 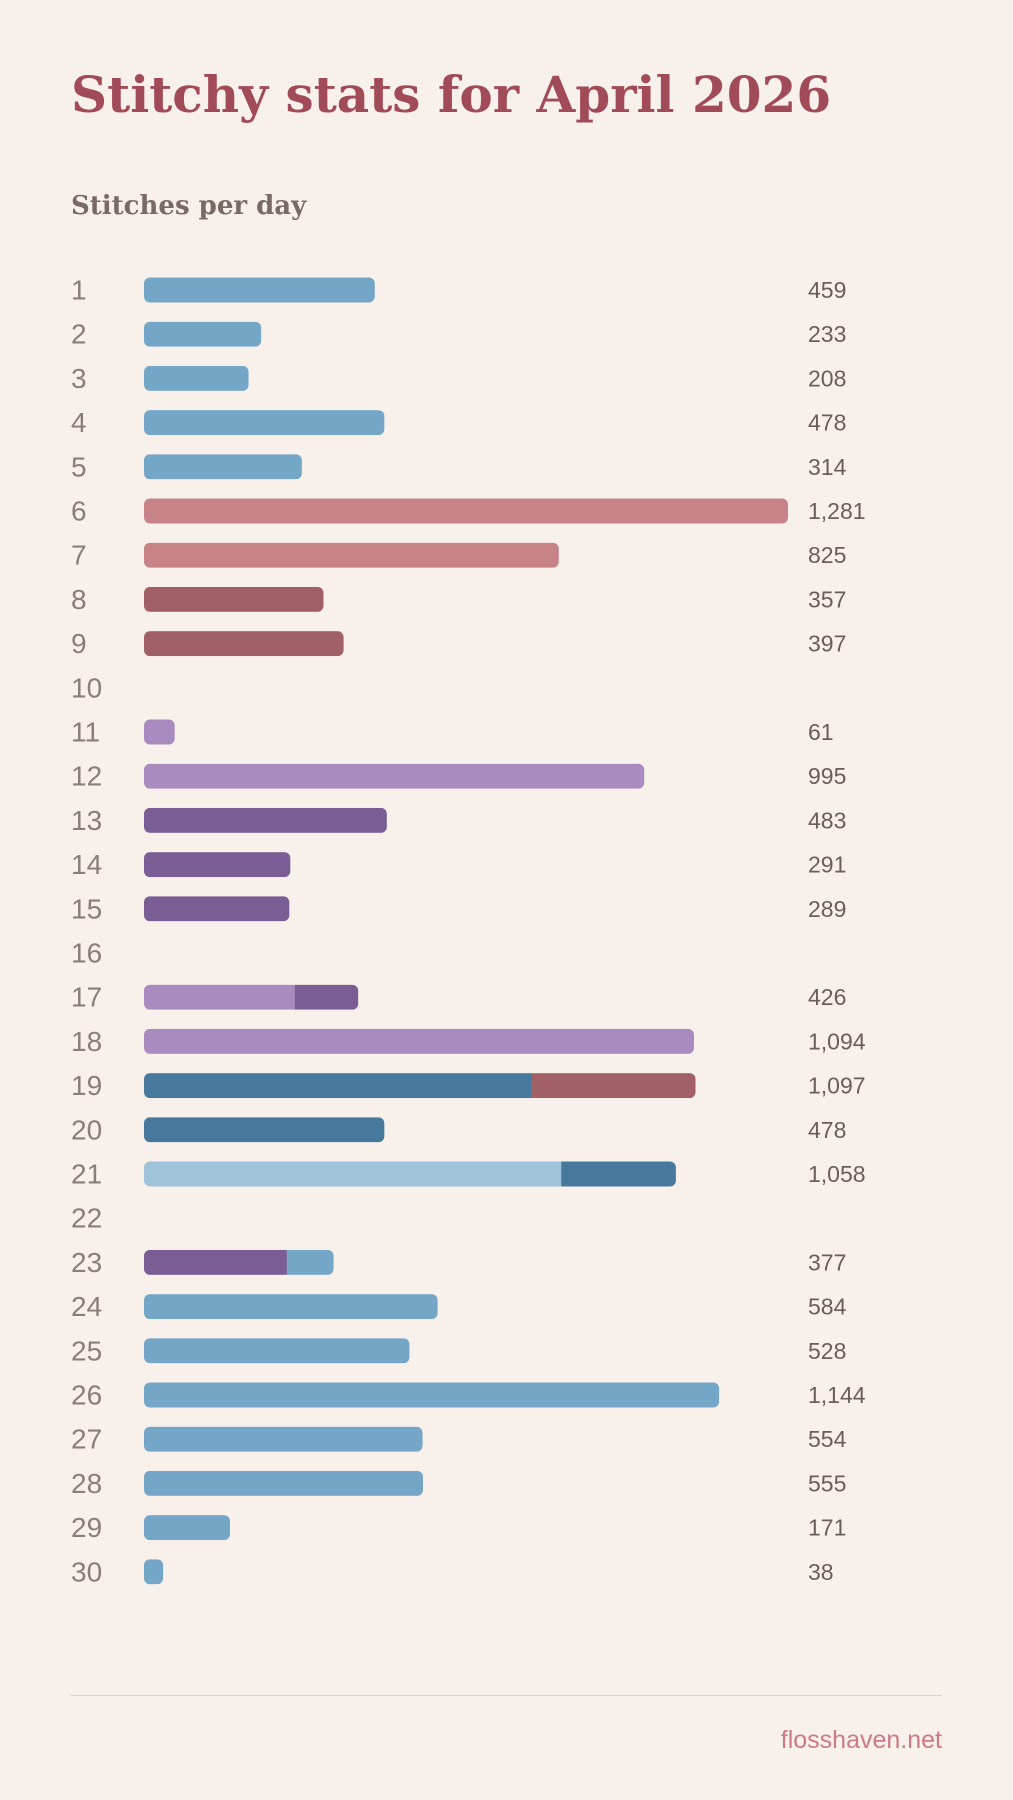 What do you see at coordinates (79, 290) in the screenshot?
I see `day-label: 1` at bounding box center [79, 290].